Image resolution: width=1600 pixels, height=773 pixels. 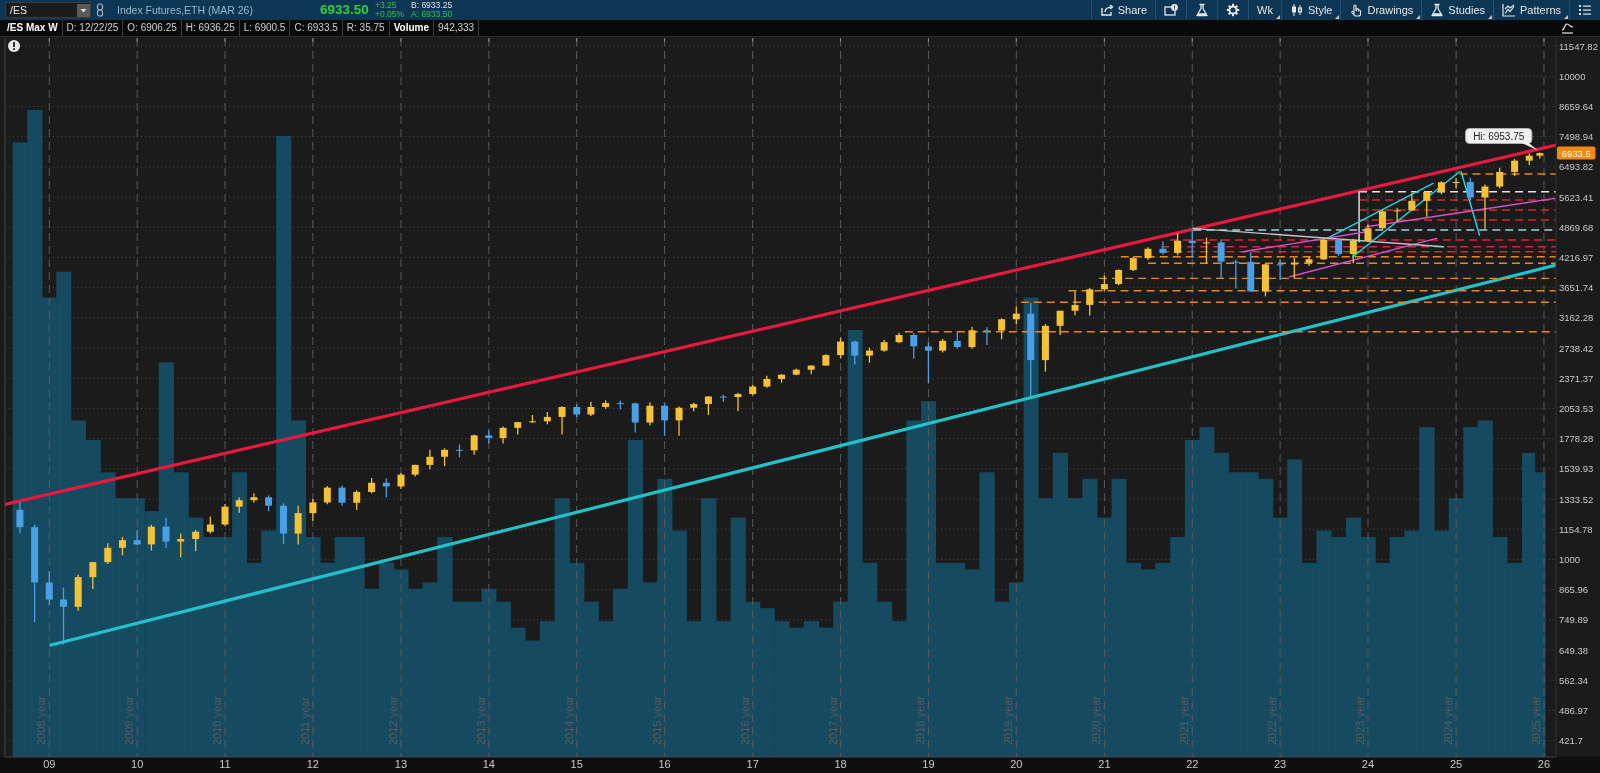 What do you see at coordinates (1576, 288) in the screenshot?
I see `y-tick-label: 3651.74` at bounding box center [1576, 288].